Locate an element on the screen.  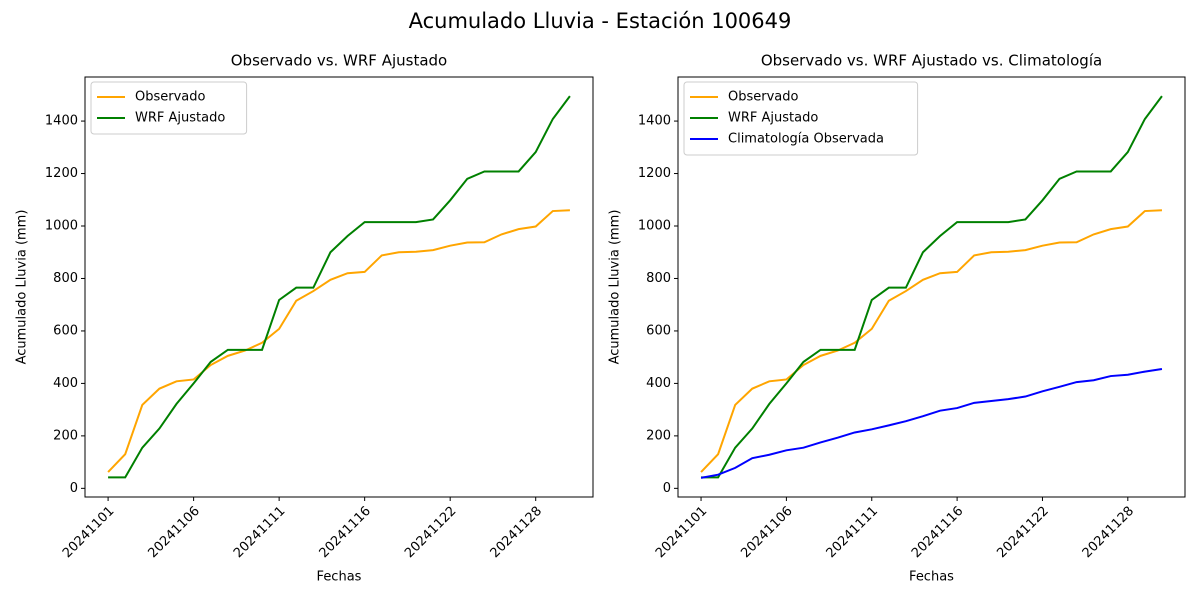
figure-title: Acumulado Lluvia - Estación 100649 is located at coordinates (600, 21).